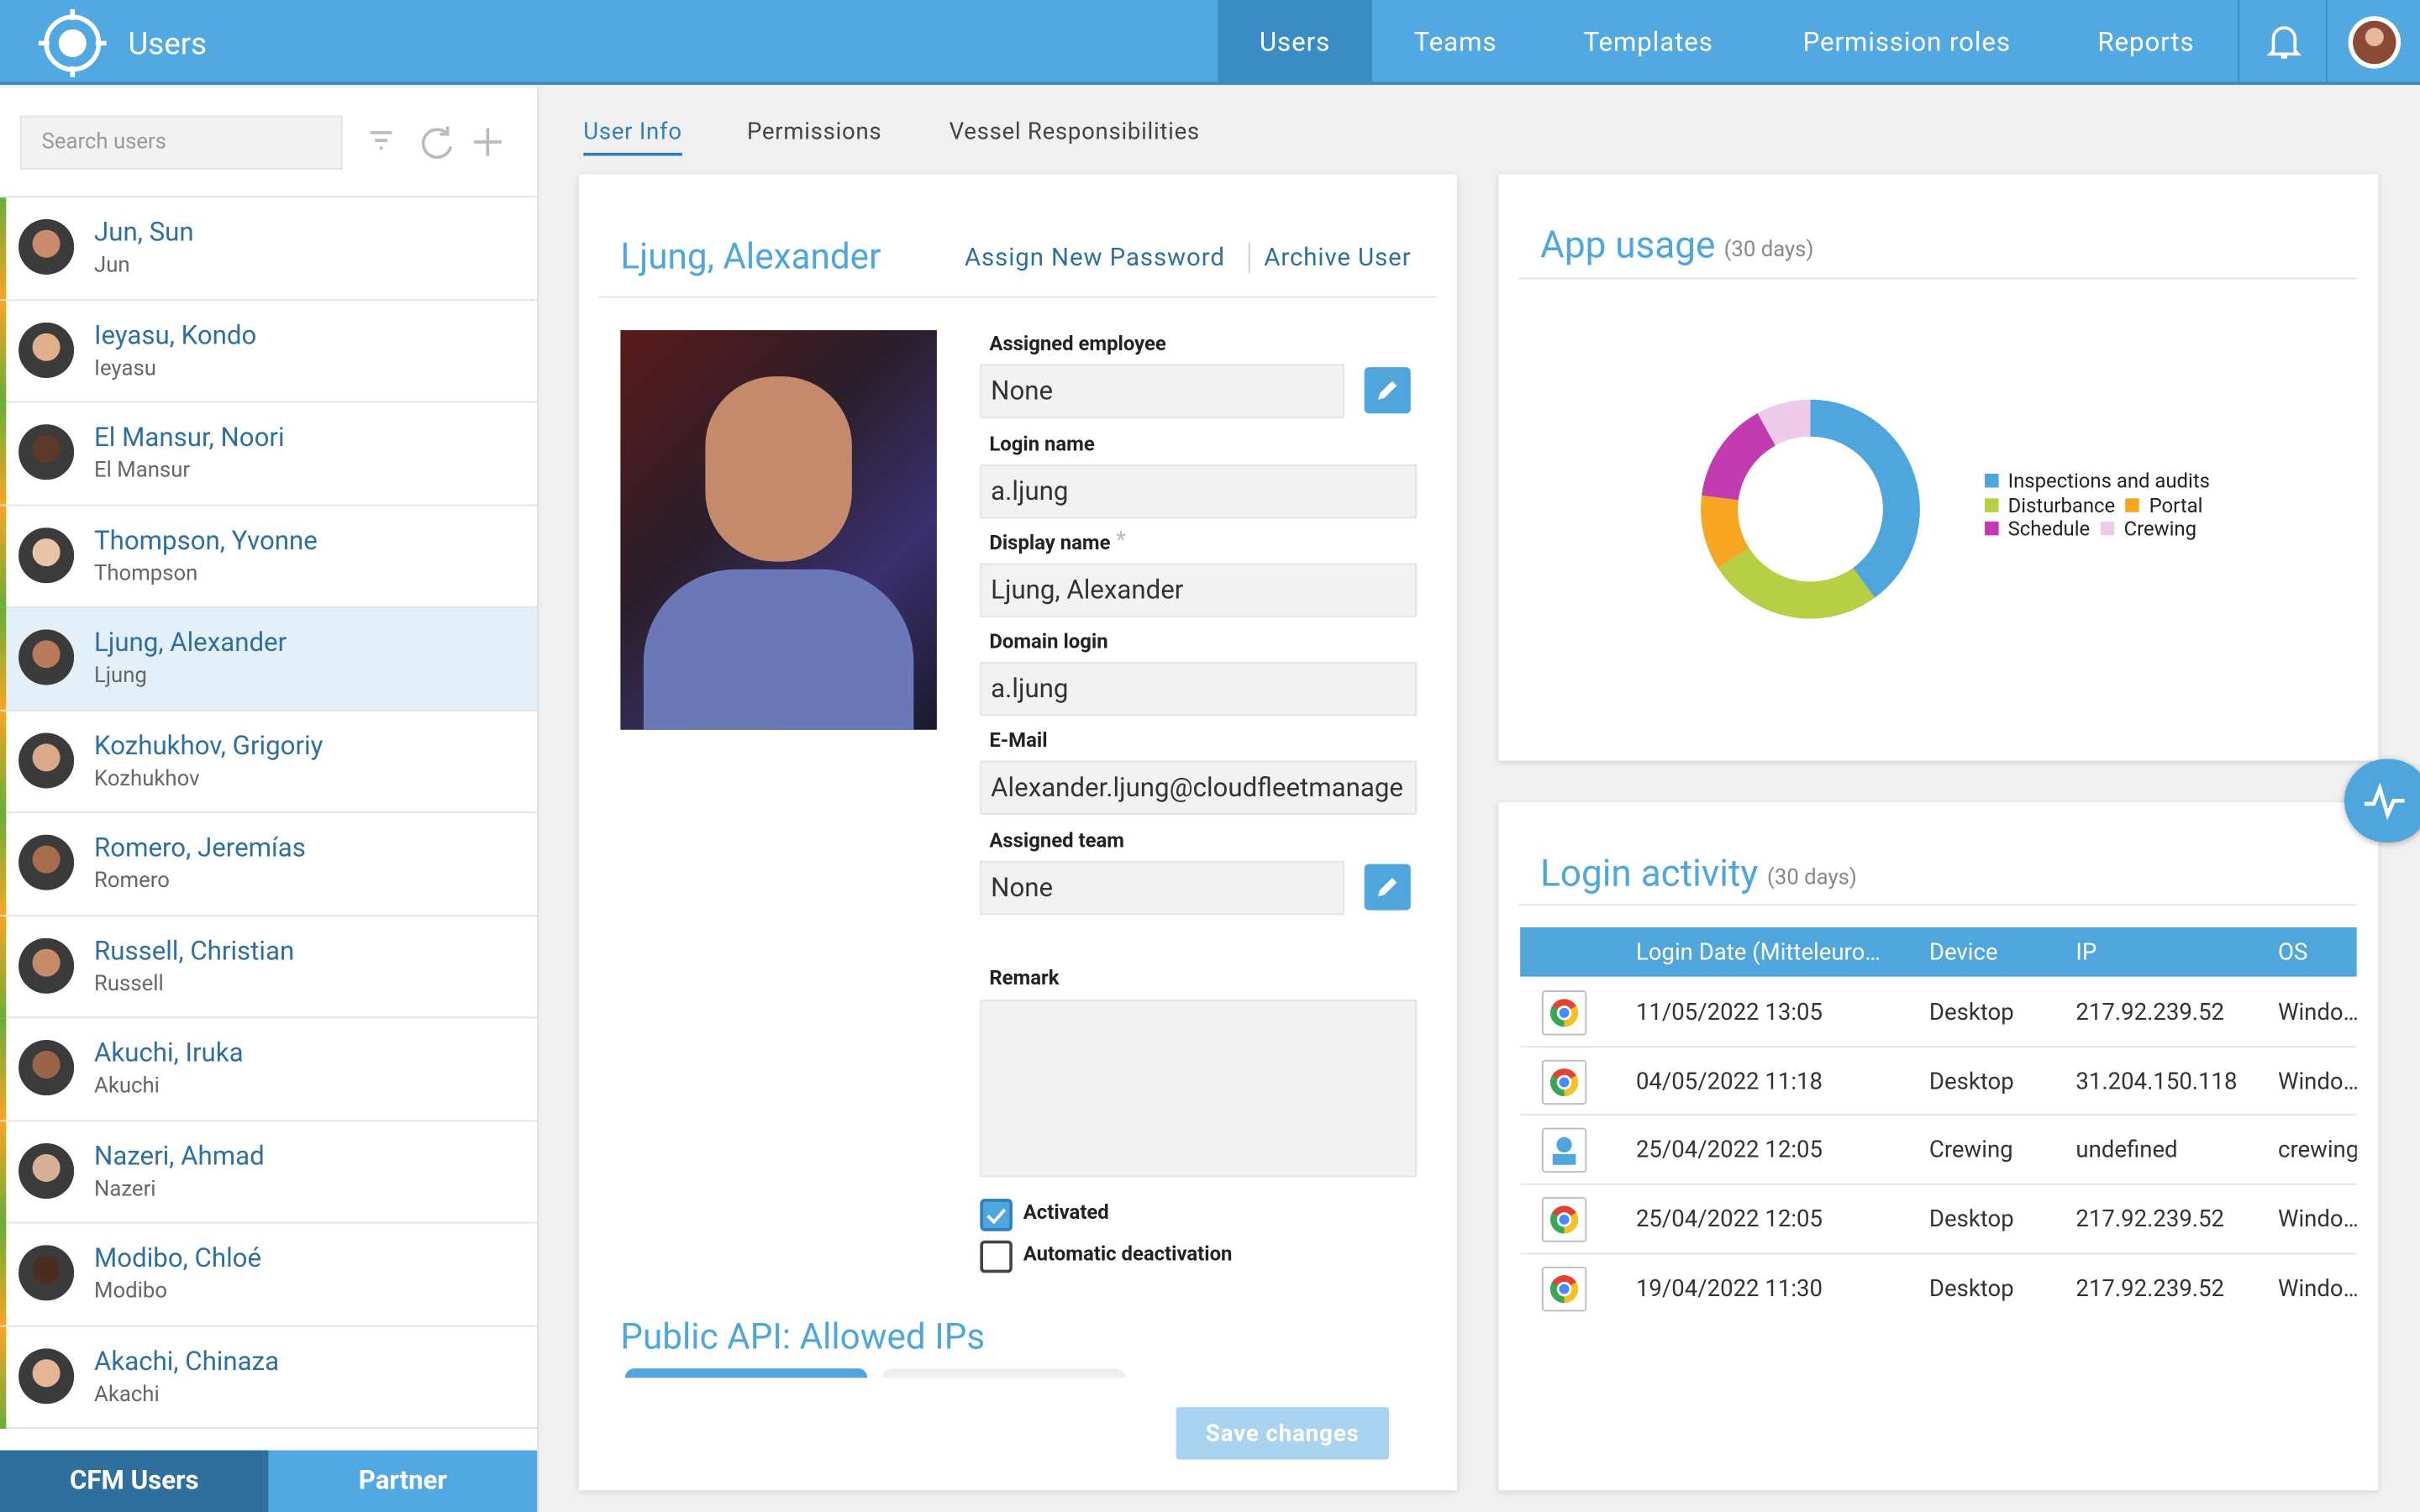  Describe the element at coordinates (1729, 1012) in the screenshot. I see `table-cell: 11/05/2022 13:05` at that location.